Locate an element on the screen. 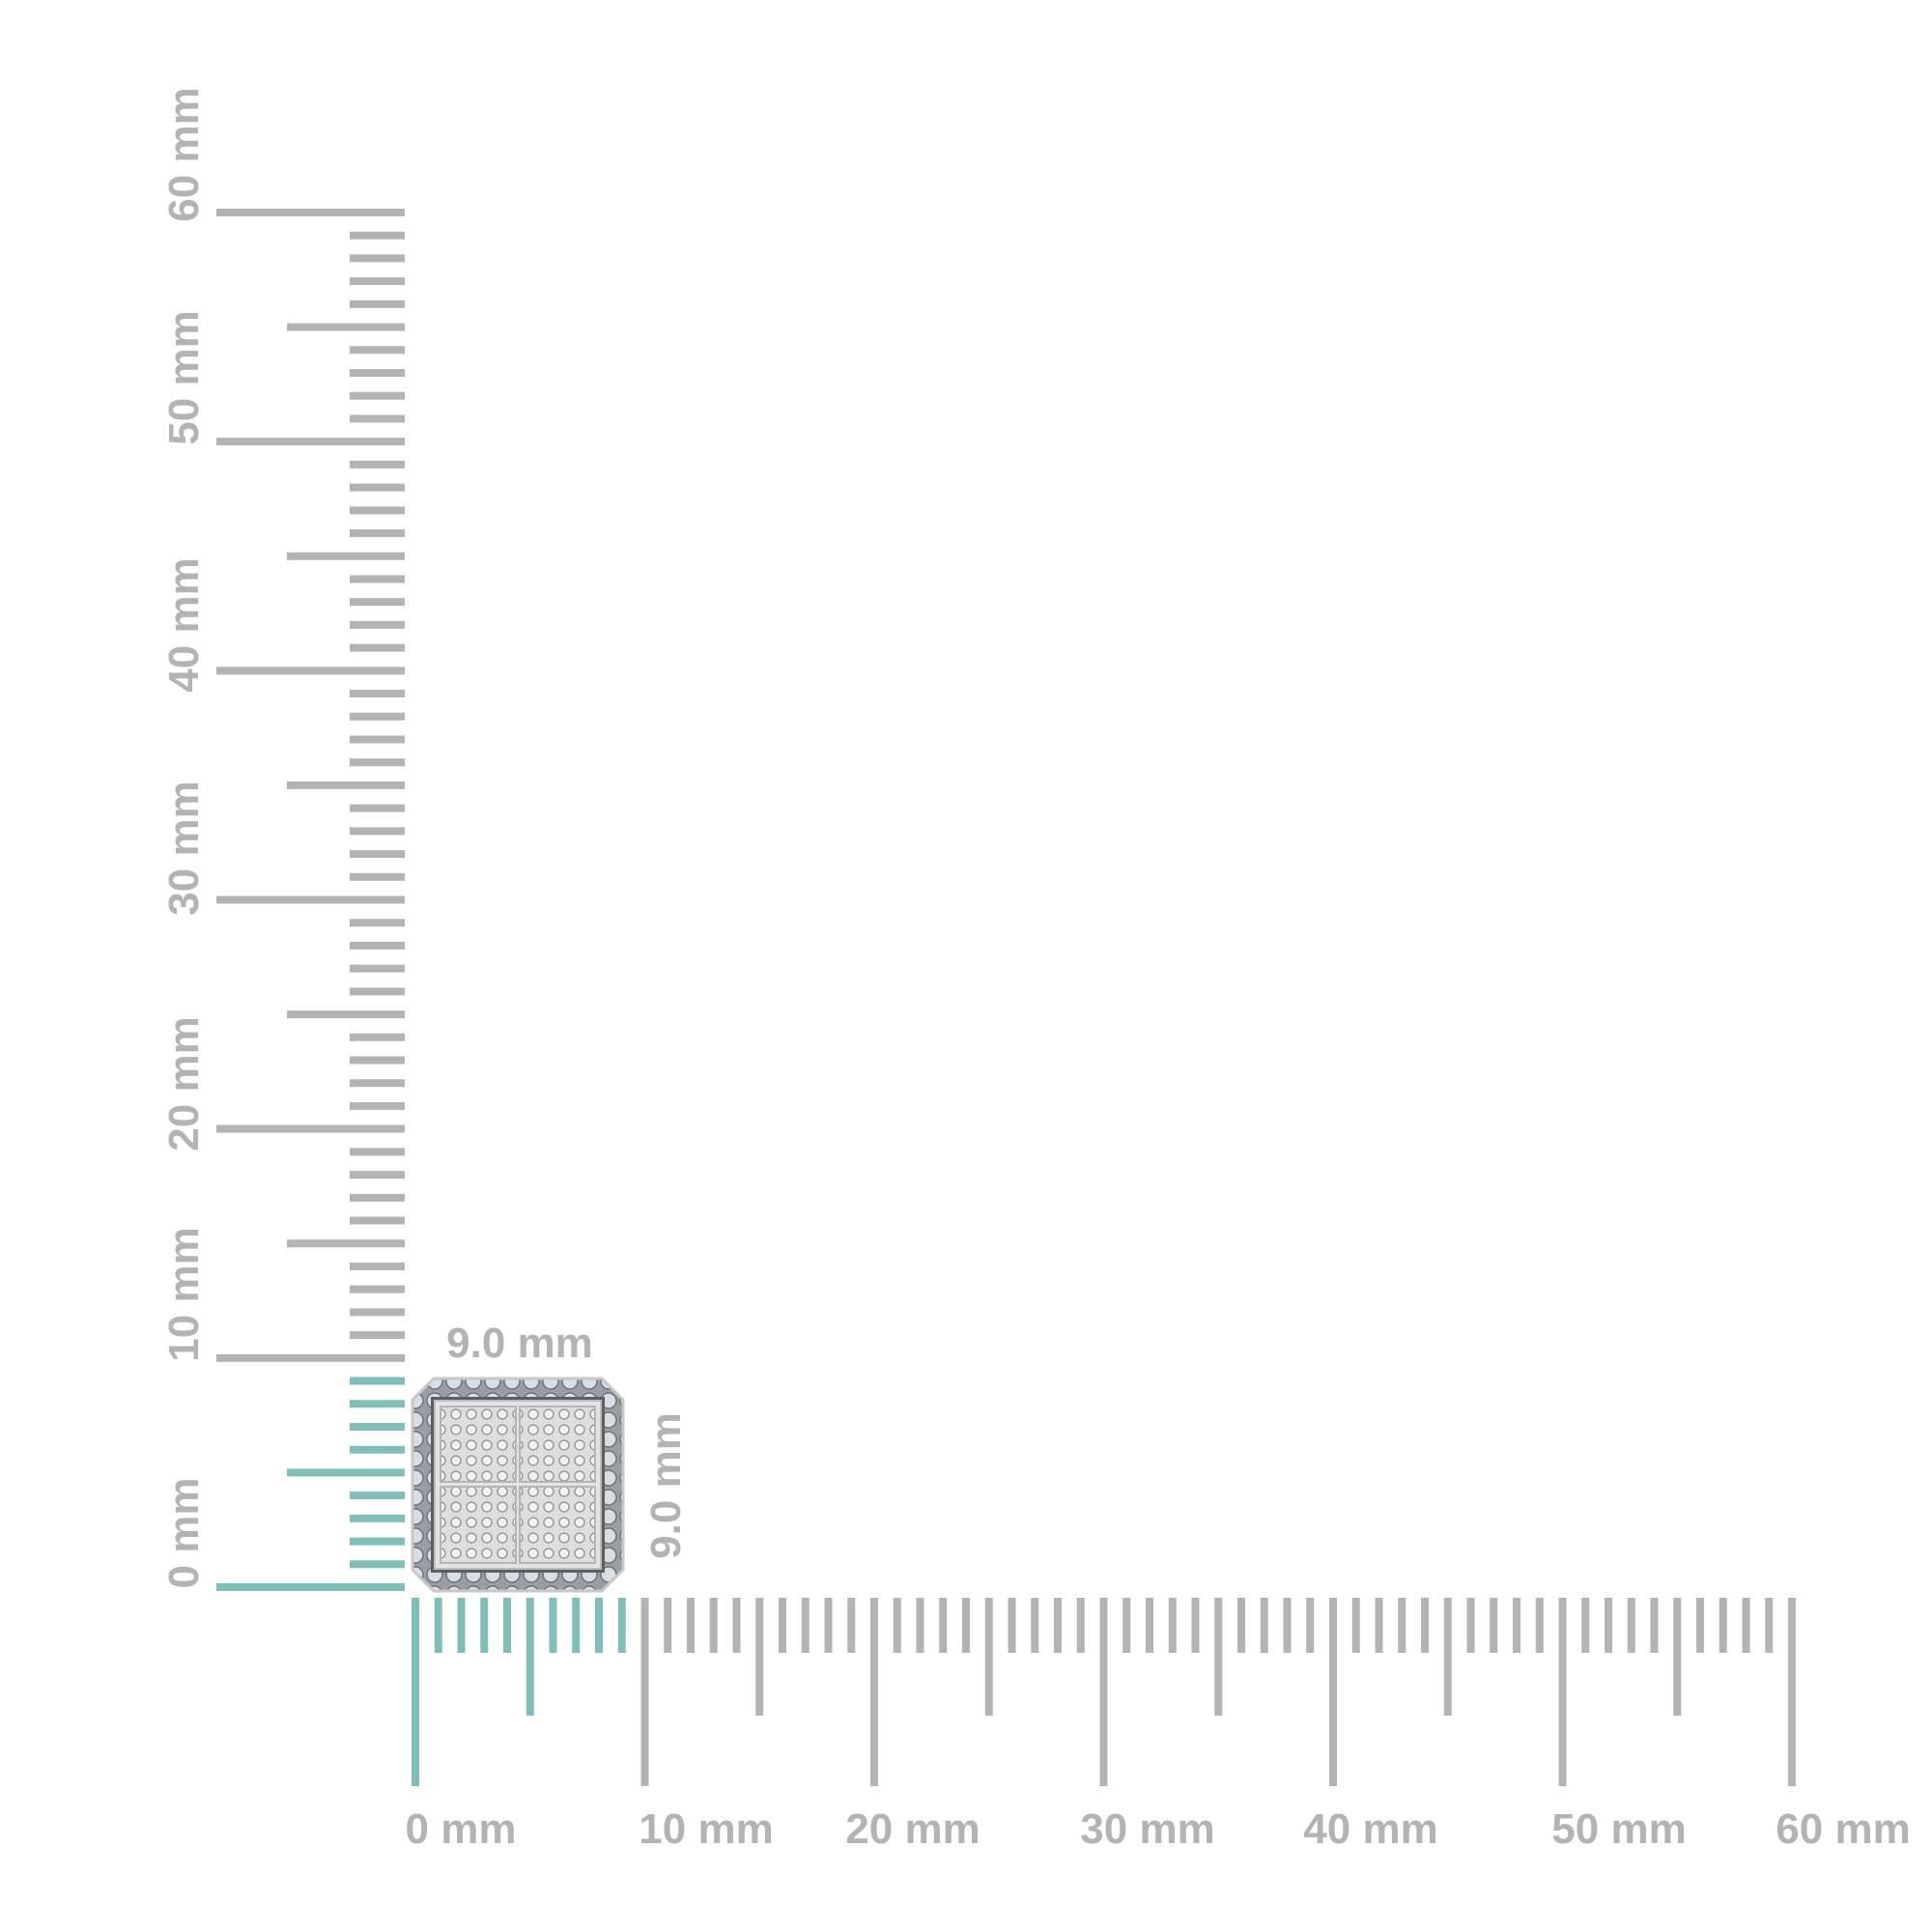  pave-quadrant-bottom-left is located at coordinates (478, 1525).